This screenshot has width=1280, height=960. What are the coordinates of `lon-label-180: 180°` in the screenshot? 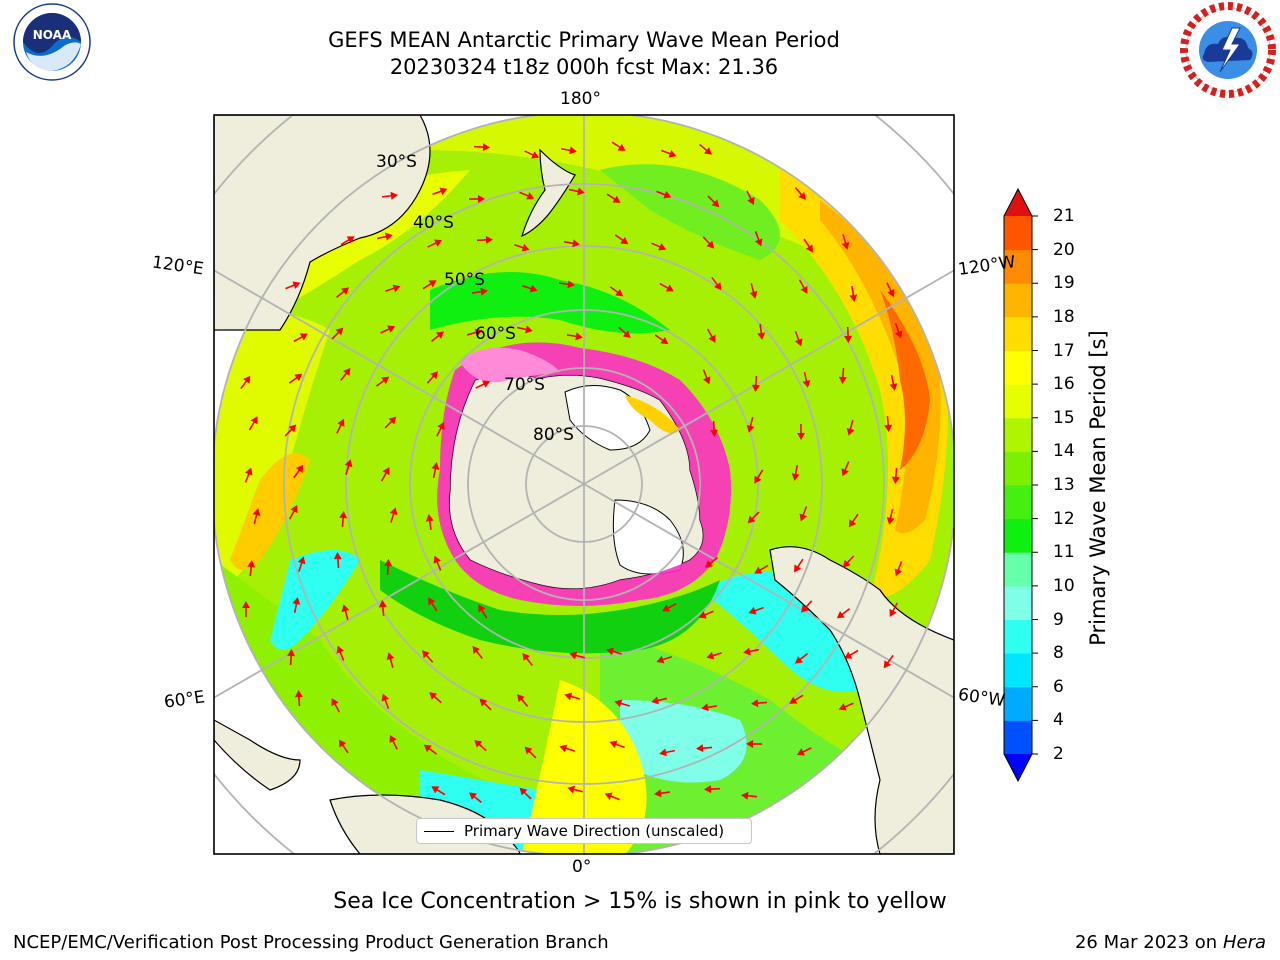 It's located at (580, 99).